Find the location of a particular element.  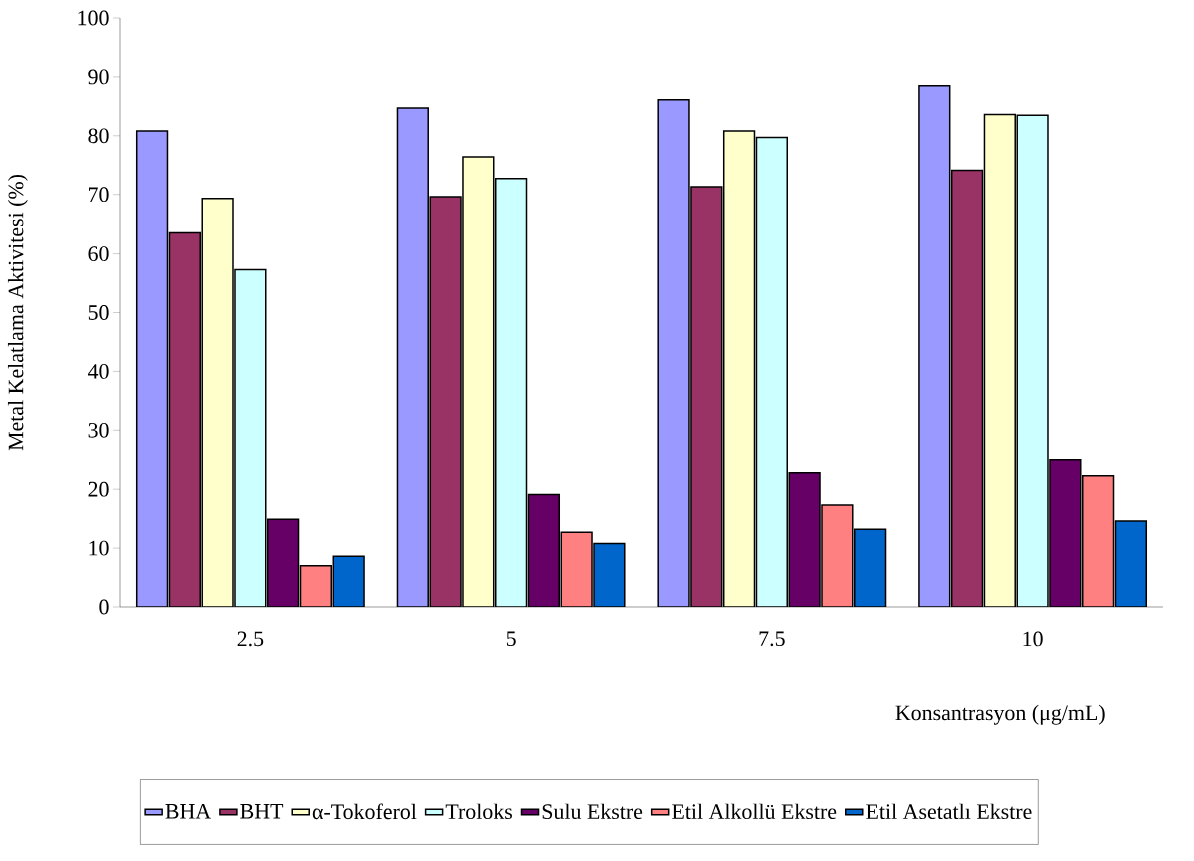

y-axis-title: Metal Kelatlama Aktivitesi (%) is located at coordinates (17, 312).